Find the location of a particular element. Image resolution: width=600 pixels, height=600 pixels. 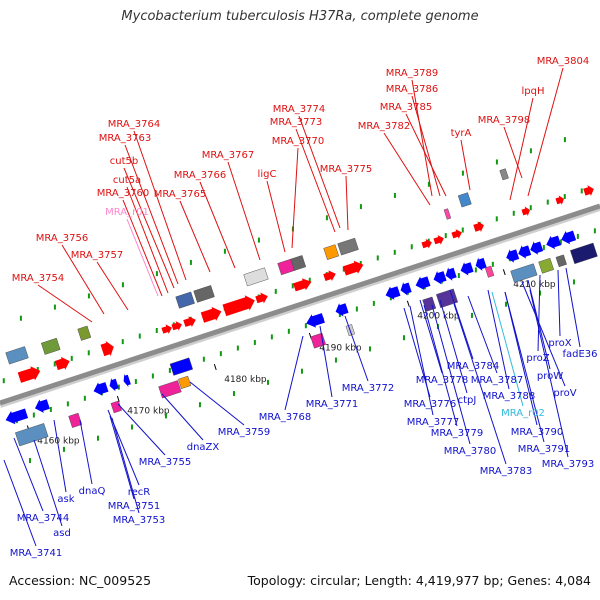

forward-gene-label: MRA_3786 is located at coordinates (412, 89).